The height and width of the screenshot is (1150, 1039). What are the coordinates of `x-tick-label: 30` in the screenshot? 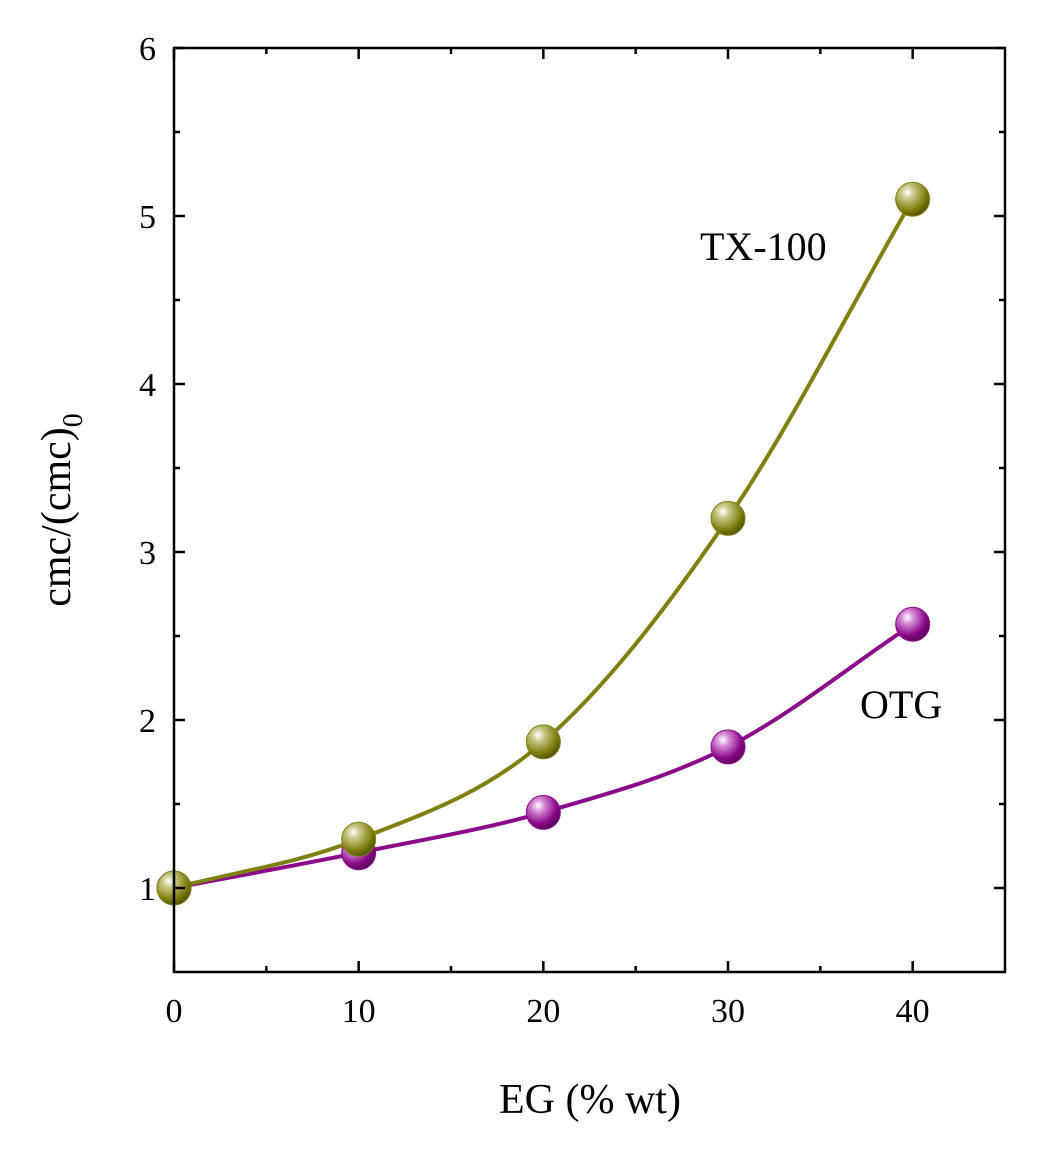 It's located at (728, 1011).